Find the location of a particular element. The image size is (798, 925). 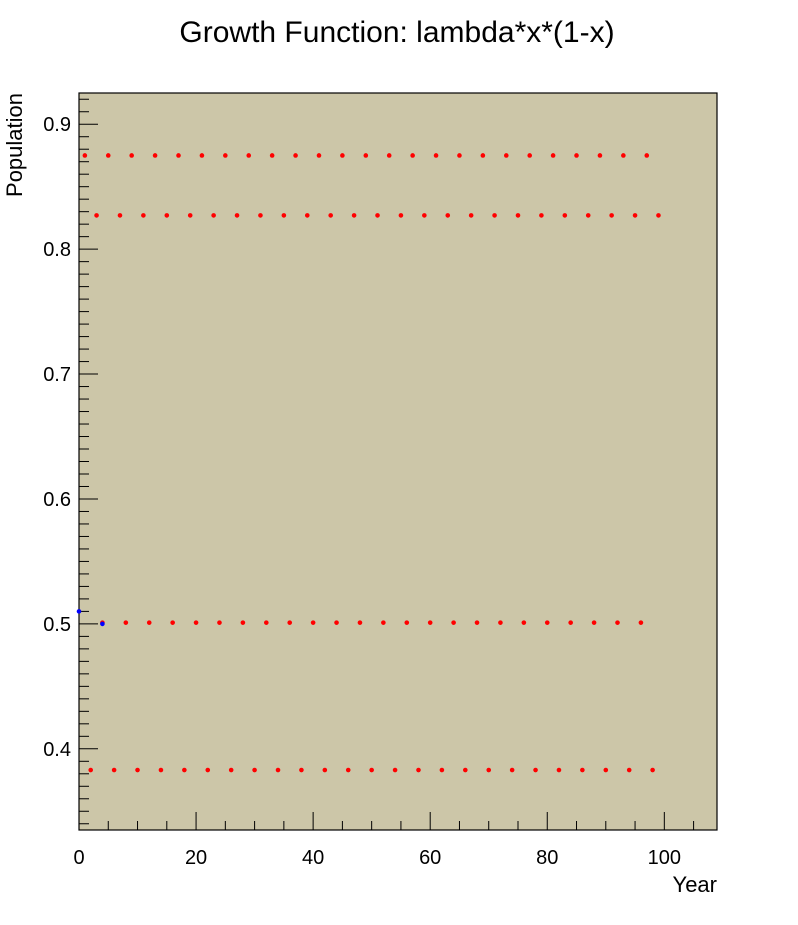

y-tick-label: 0.8 is located at coordinates (57, 250).